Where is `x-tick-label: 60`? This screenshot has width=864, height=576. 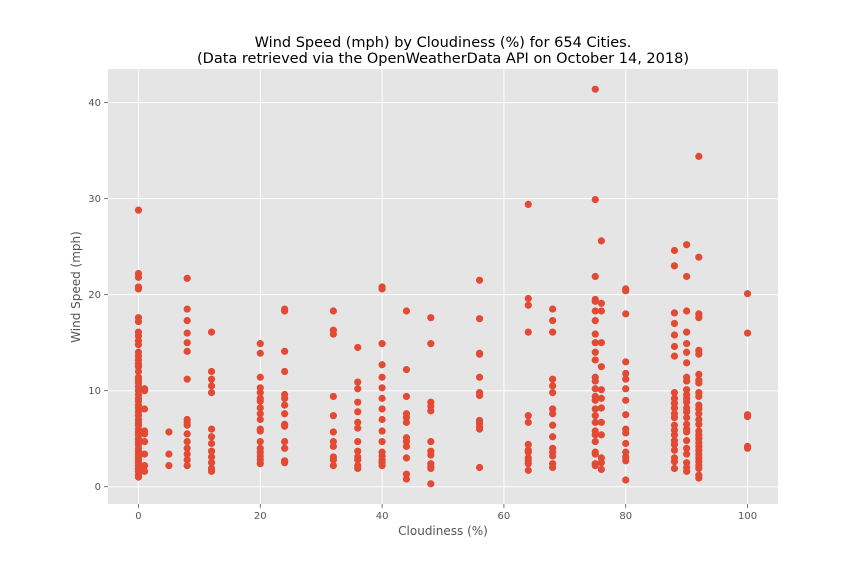 x-tick-label: 60 is located at coordinates (504, 516).